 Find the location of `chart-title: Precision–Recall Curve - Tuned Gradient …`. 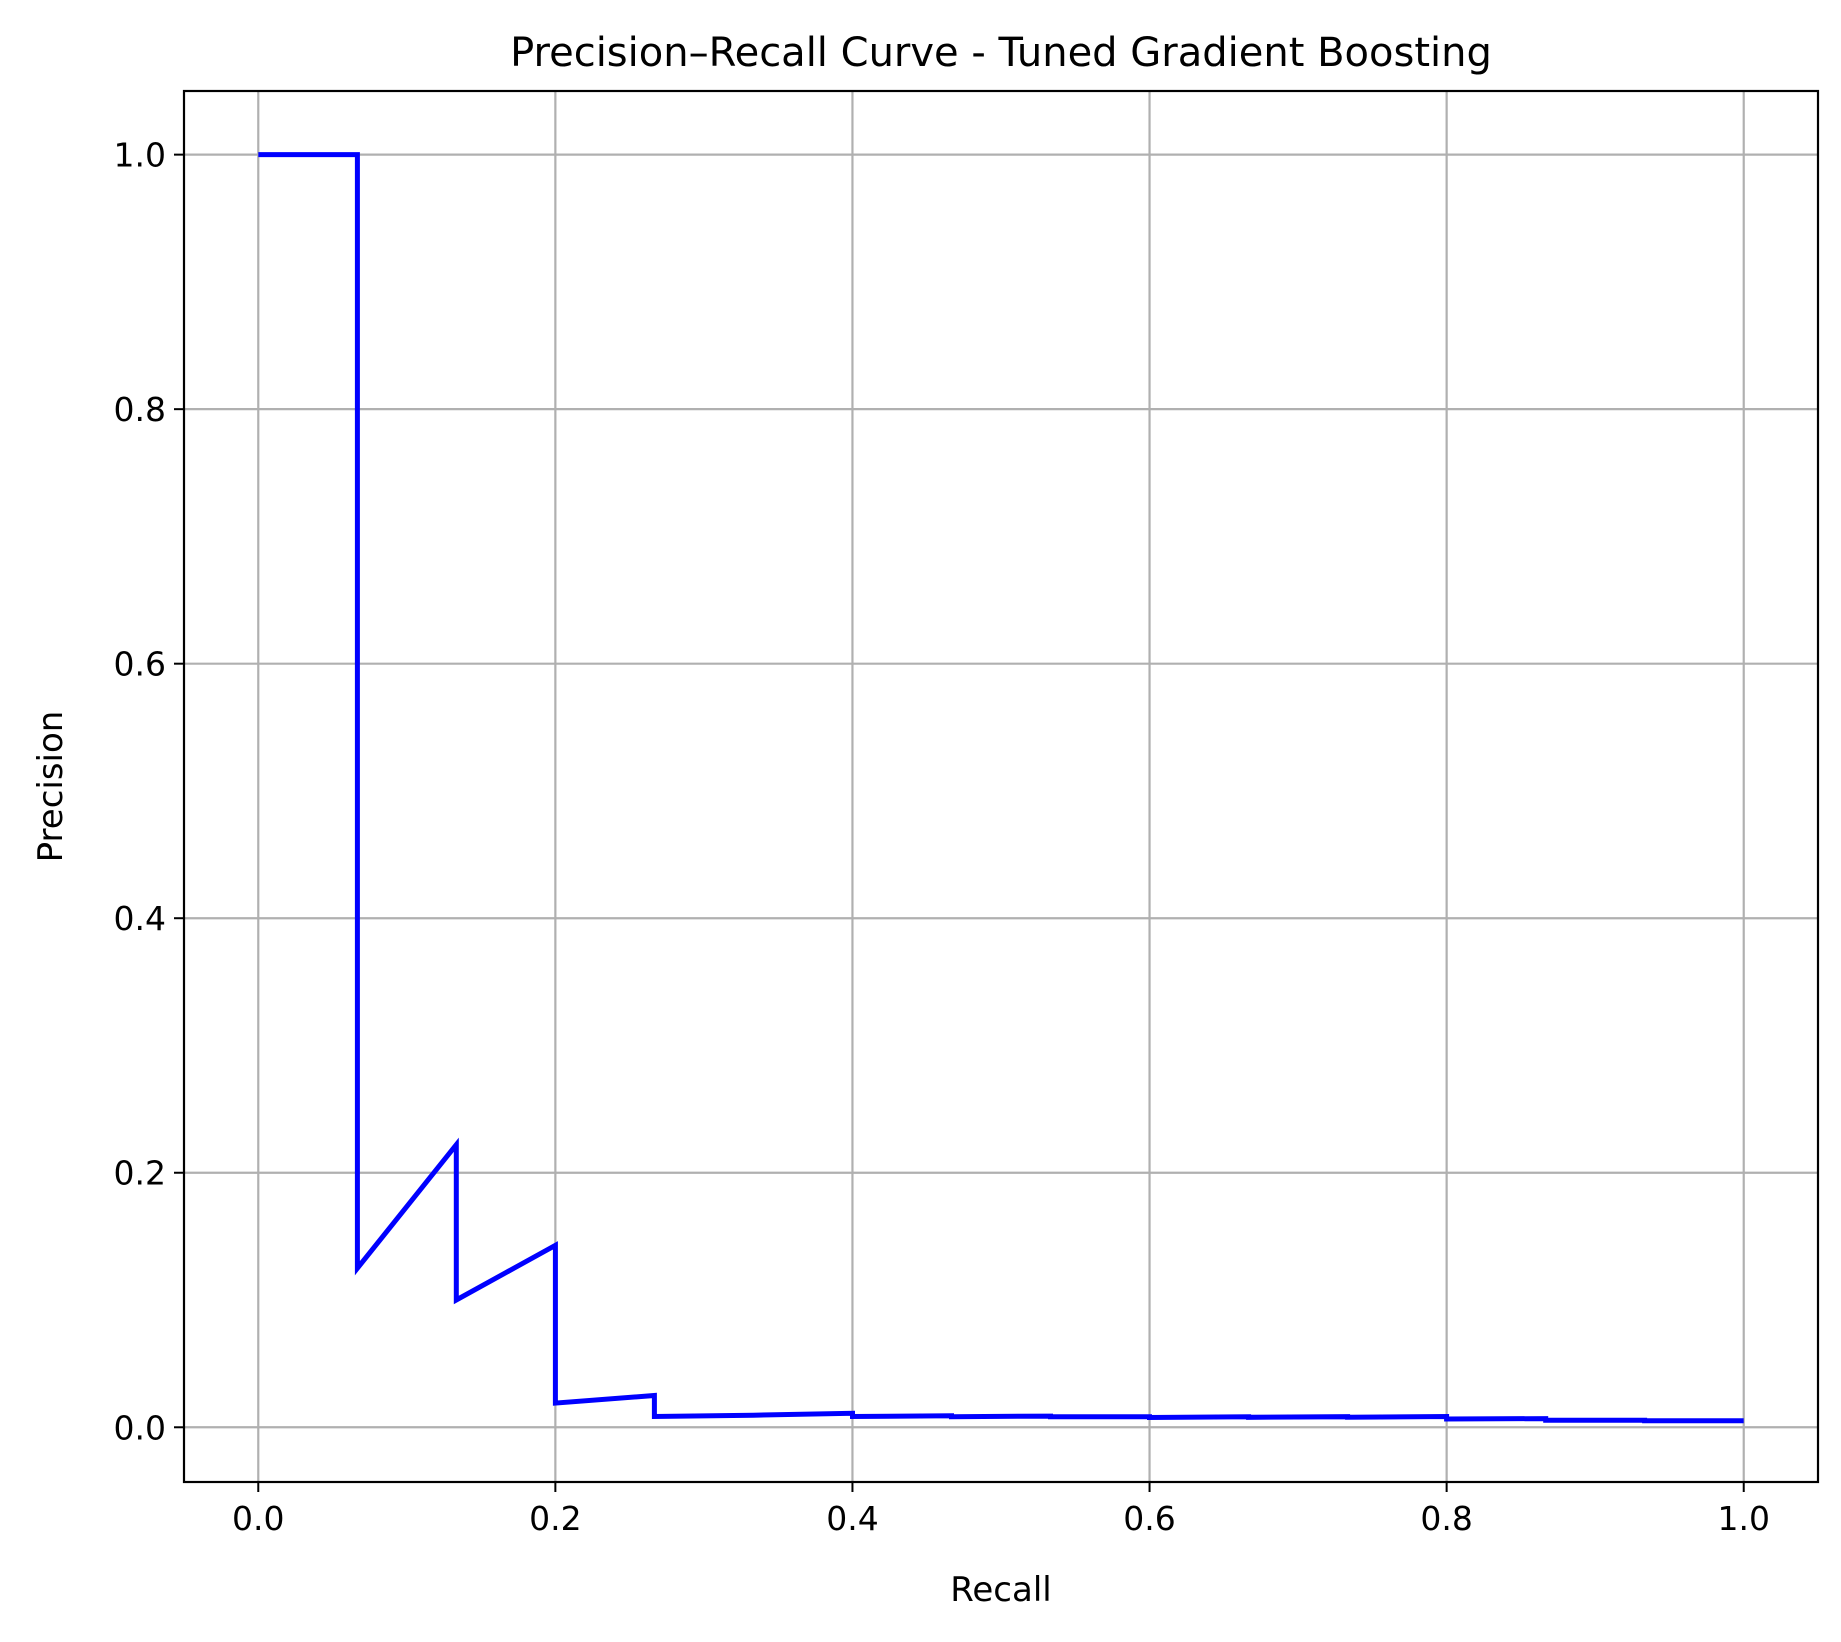

chart-title: Precision–Recall Curve - Tuned Gradient … is located at coordinates (1001, 53).